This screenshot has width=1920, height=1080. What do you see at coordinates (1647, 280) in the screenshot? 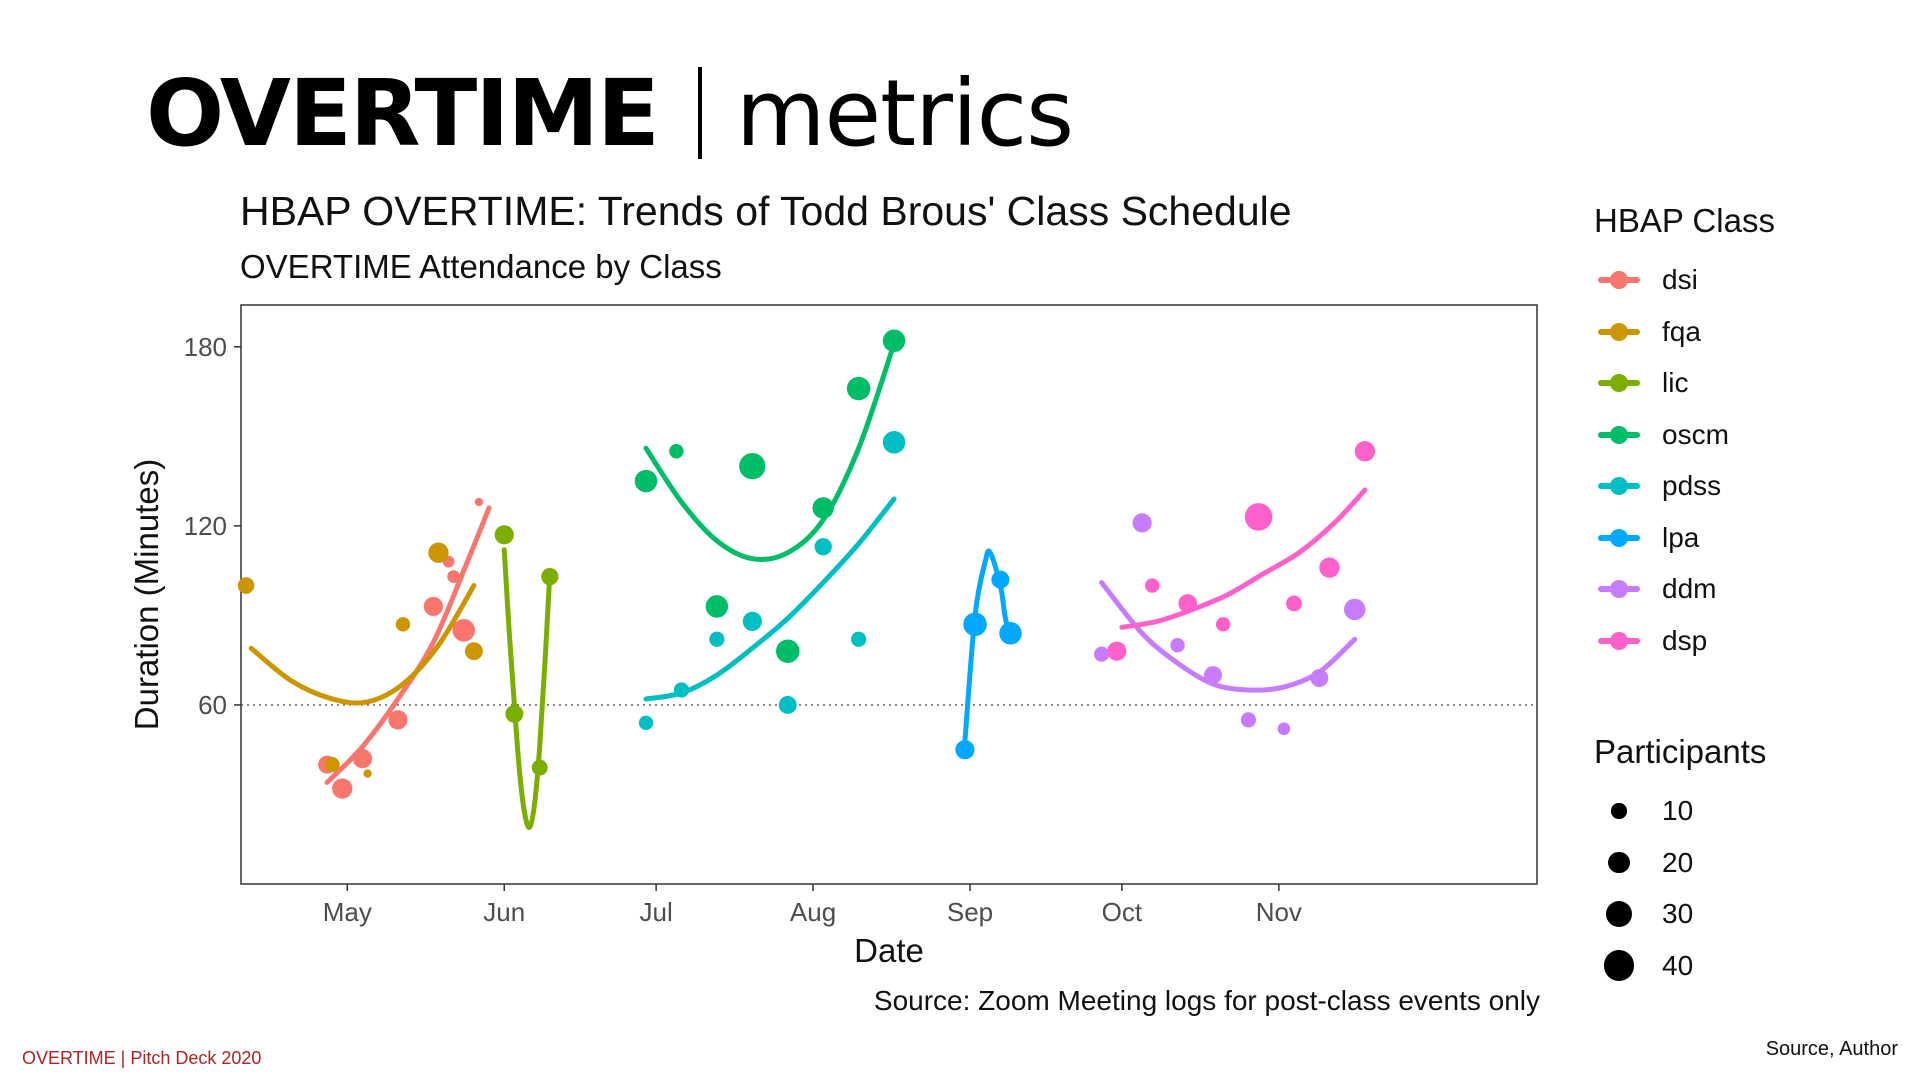
I see `legend-item-dsi: dsi` at bounding box center [1647, 280].